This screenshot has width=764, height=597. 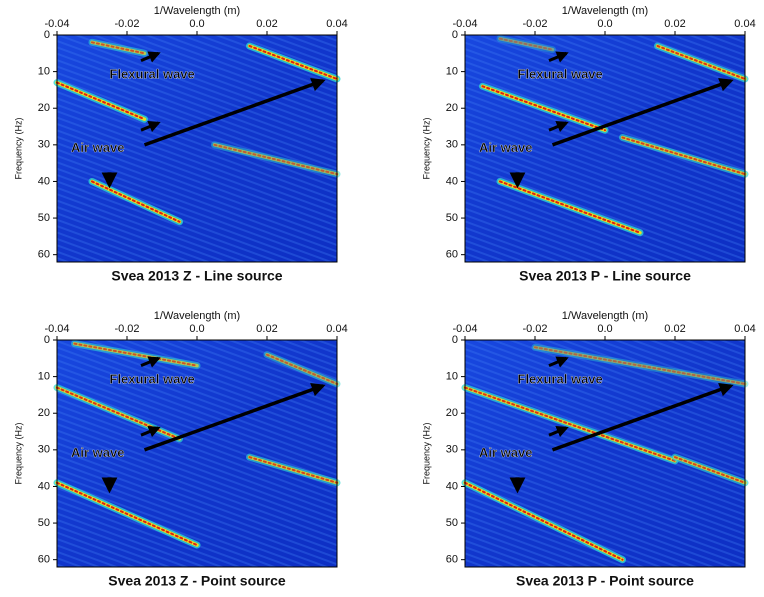 I want to click on panel-title: Svea 2013 P - Point source, so click(x=605, y=581).